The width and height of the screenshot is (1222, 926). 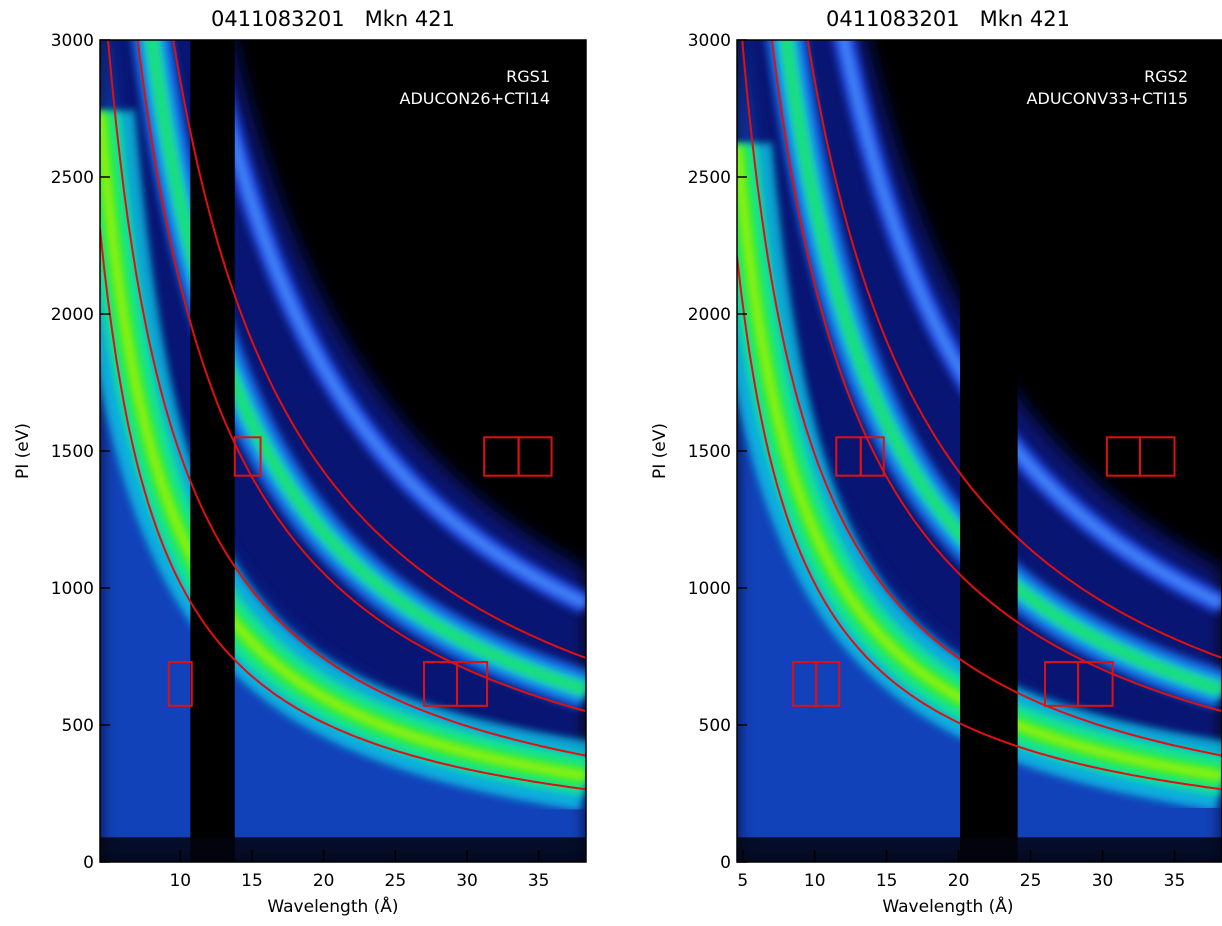 I want to click on x-tick-label: 5, so click(x=742, y=881).